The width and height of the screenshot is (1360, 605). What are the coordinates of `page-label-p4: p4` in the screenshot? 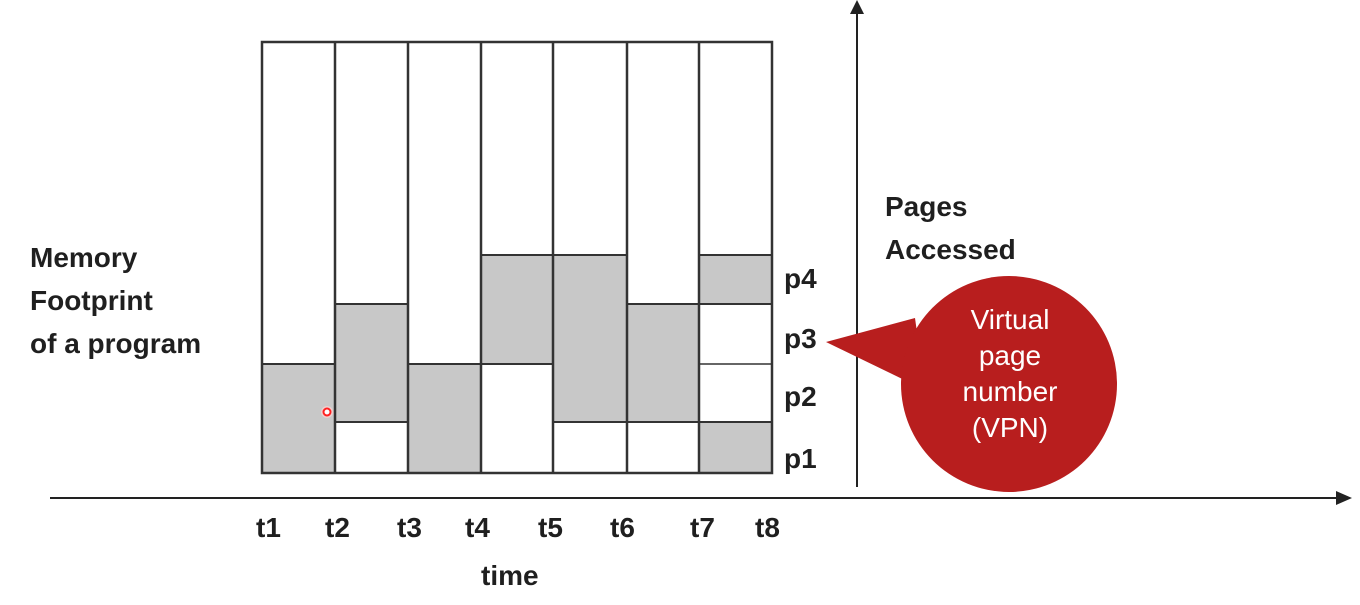 It's located at (800, 278).